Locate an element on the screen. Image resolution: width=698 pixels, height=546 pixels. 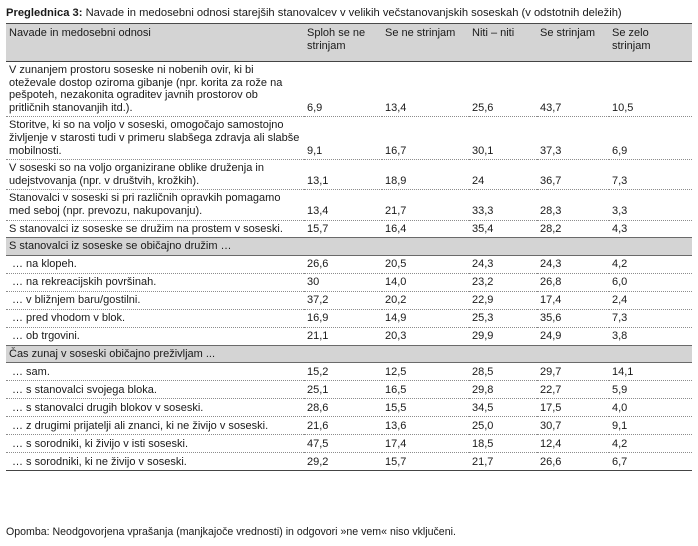
row-label: … v bližnjem baru/gostilni. is located at coordinates (155, 300).